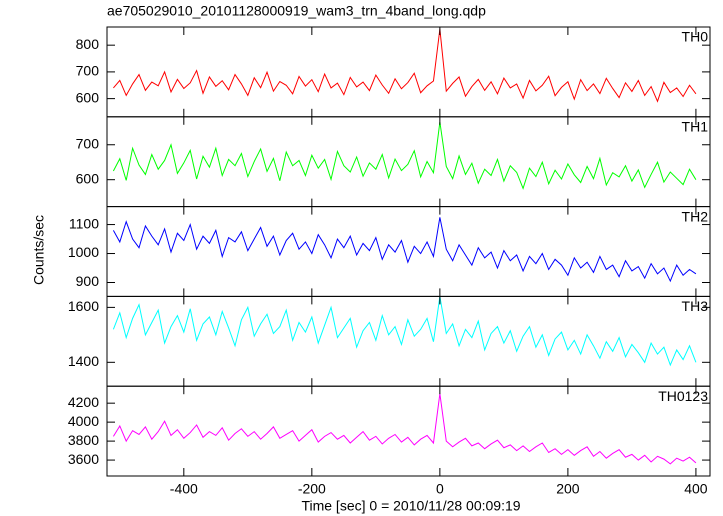 This screenshot has width=723, height=516. What do you see at coordinates (695, 306) in the screenshot?
I see `panel-label: TH3` at bounding box center [695, 306].